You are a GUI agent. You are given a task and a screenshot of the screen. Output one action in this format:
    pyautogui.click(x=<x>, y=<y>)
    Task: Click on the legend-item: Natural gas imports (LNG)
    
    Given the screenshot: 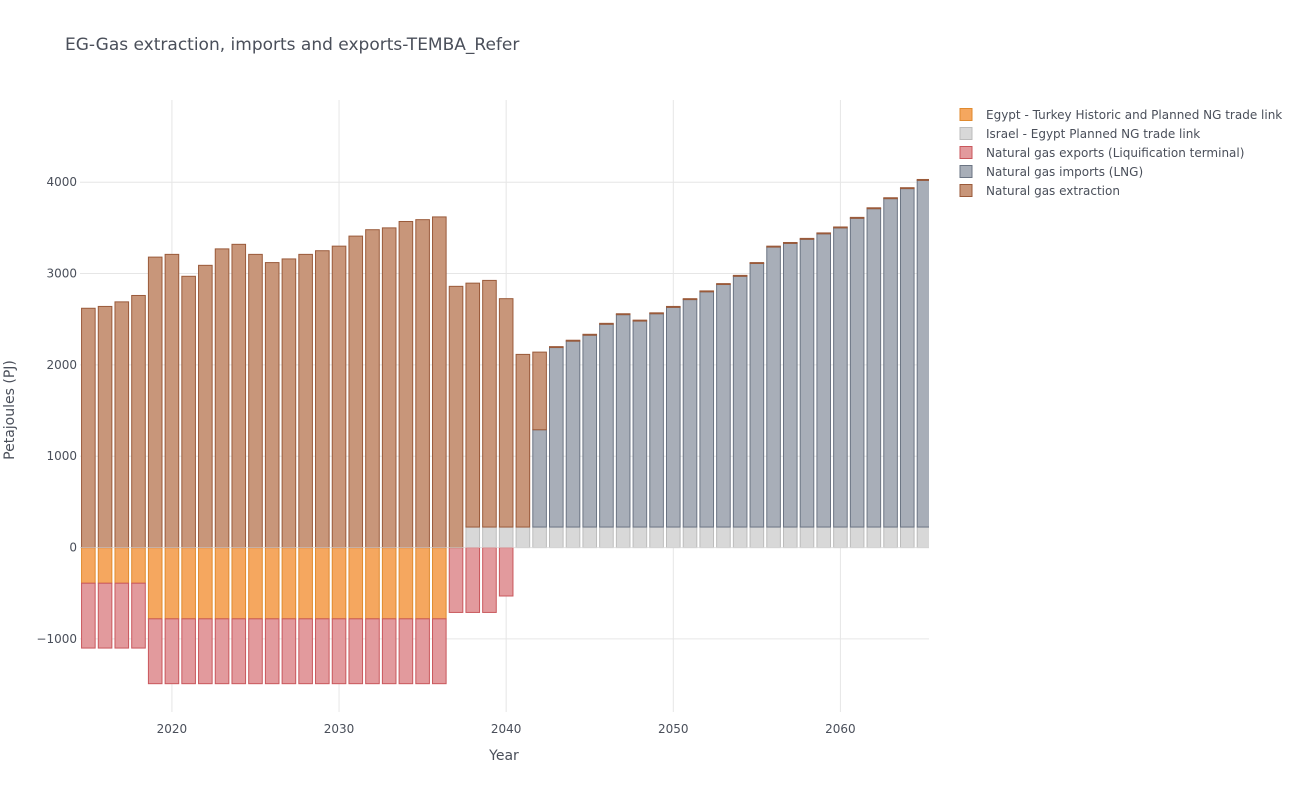 What is the action you would take?
    pyautogui.click(x=1051, y=172)
    